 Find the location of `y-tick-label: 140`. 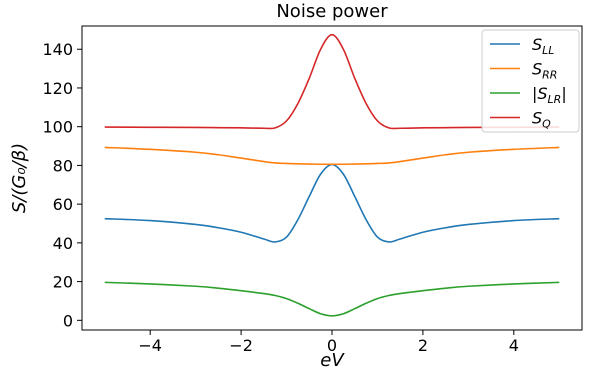

y-tick-label: 140 is located at coordinates (57, 49).